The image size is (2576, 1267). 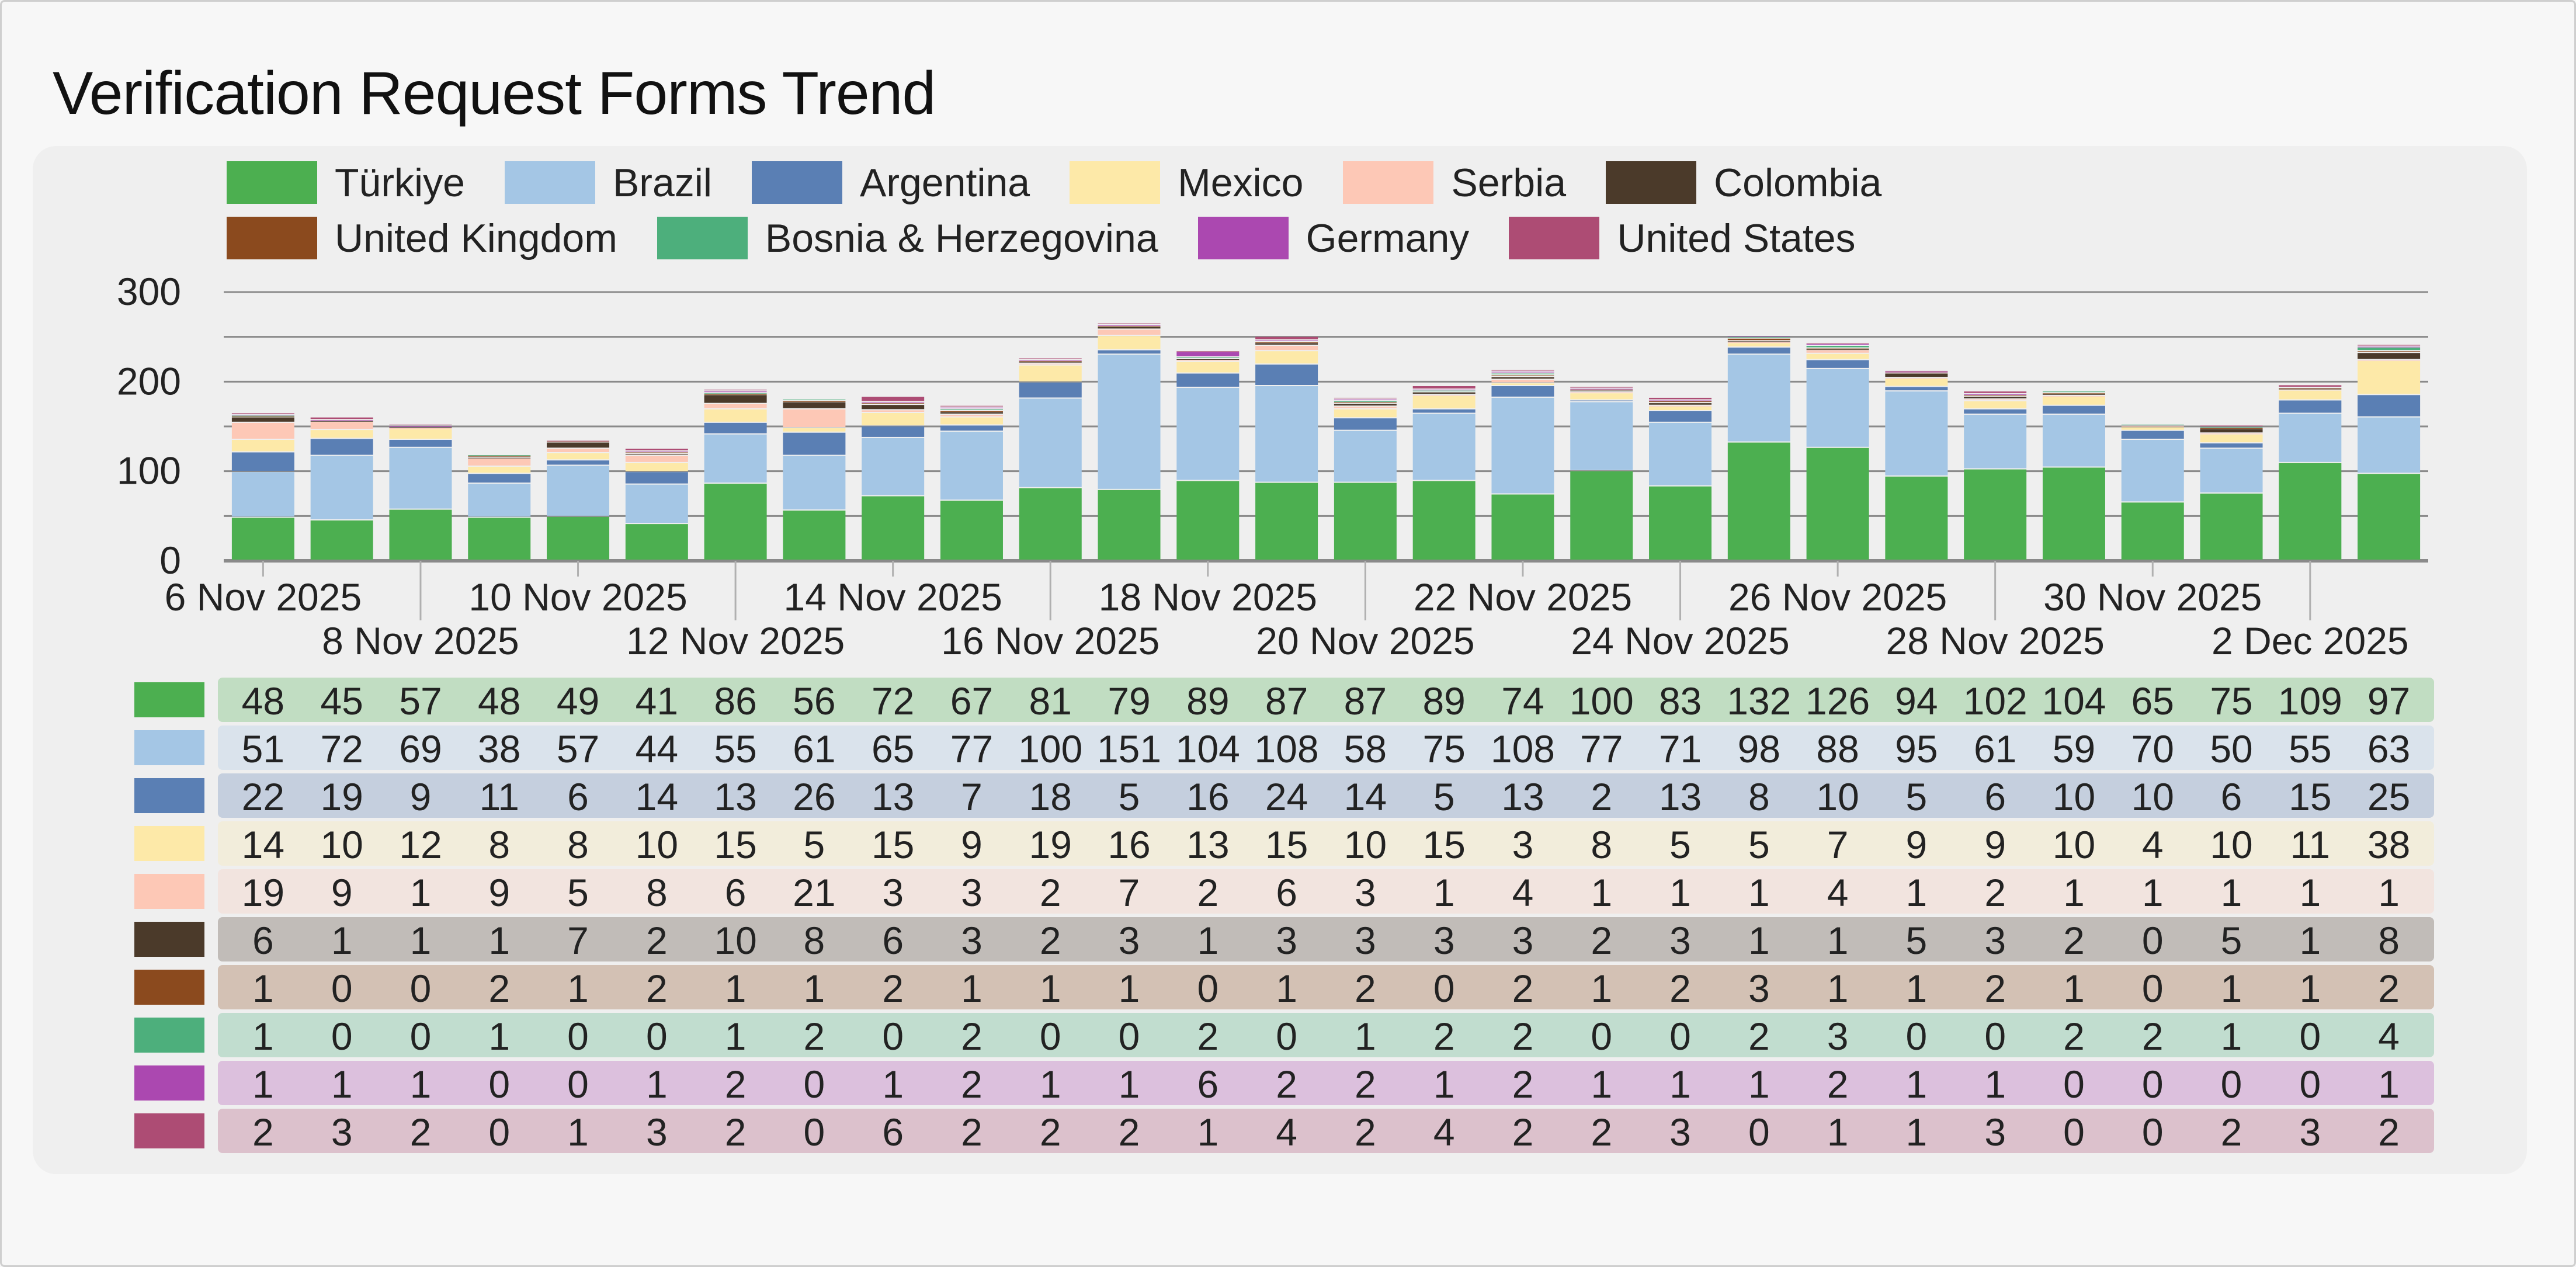 What do you see at coordinates (149, 470) in the screenshot?
I see `y-tick-label: 100` at bounding box center [149, 470].